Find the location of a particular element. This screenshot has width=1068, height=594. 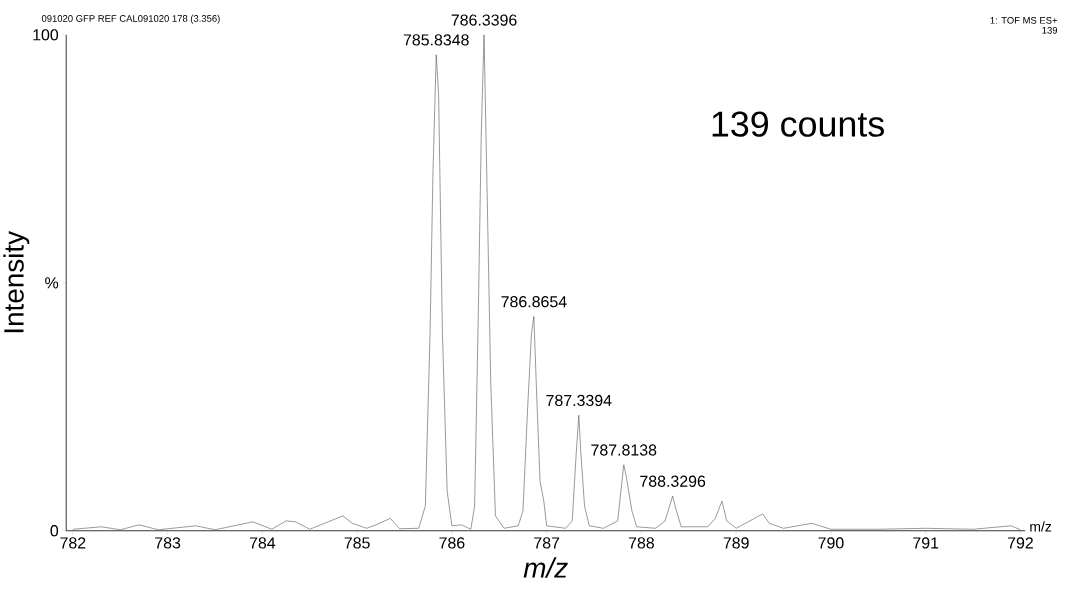

x-tick-label: 790 is located at coordinates (831, 543).